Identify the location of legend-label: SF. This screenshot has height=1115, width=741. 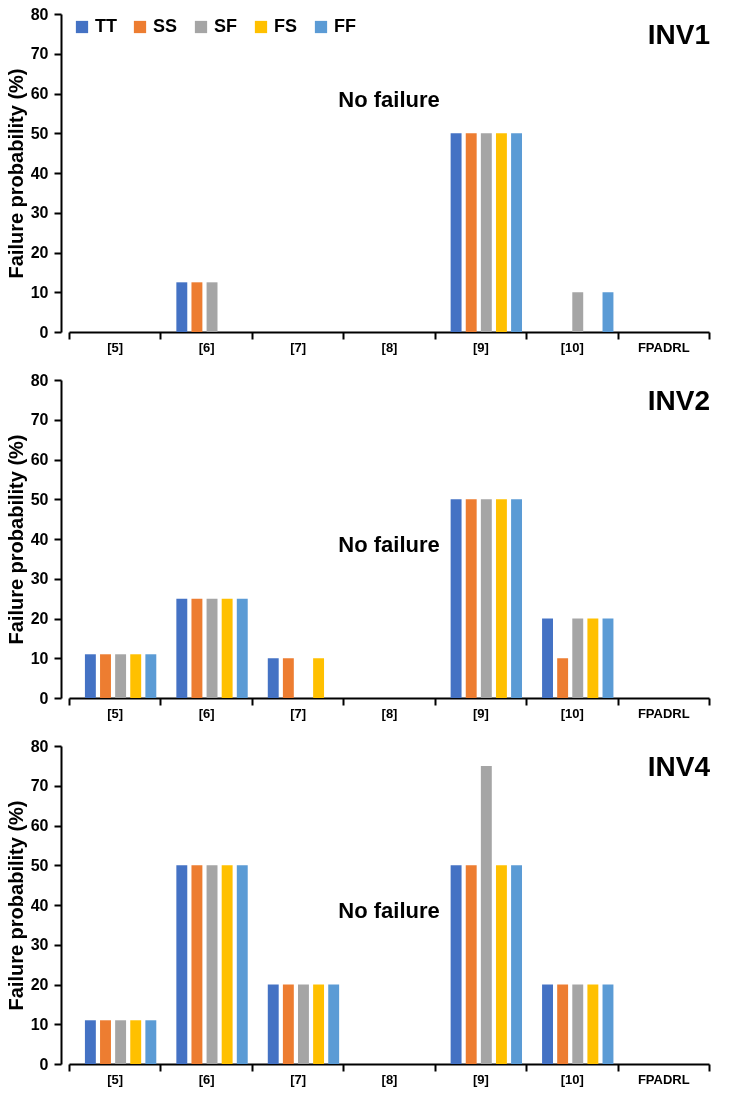
(226, 26).